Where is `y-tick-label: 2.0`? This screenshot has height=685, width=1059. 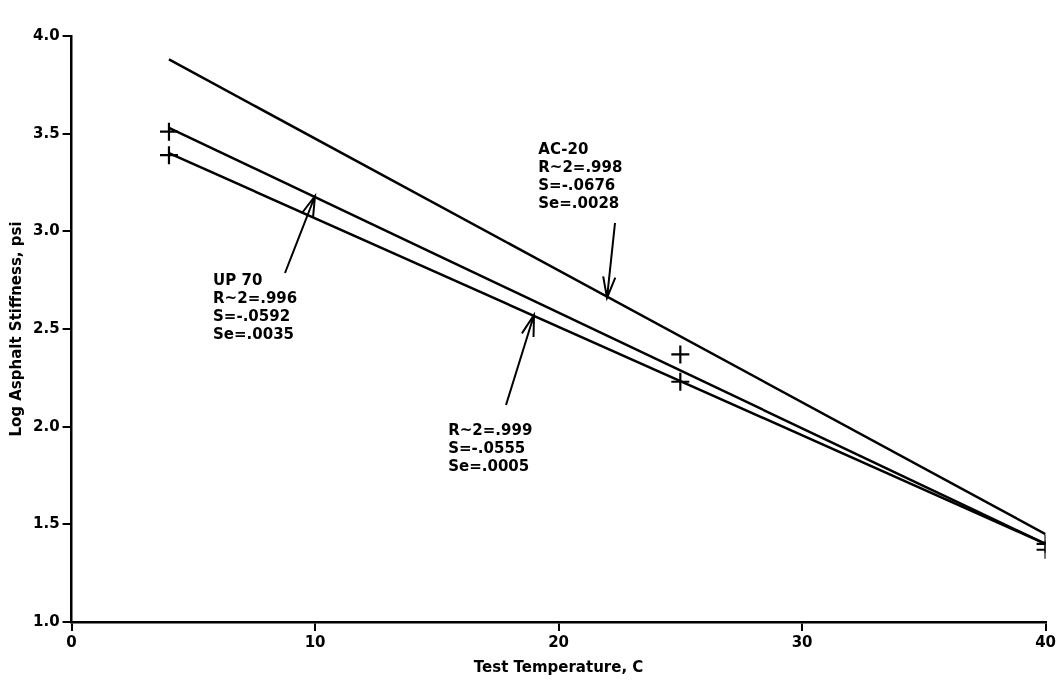
y-tick-label: 2.0 is located at coordinates (46, 425).